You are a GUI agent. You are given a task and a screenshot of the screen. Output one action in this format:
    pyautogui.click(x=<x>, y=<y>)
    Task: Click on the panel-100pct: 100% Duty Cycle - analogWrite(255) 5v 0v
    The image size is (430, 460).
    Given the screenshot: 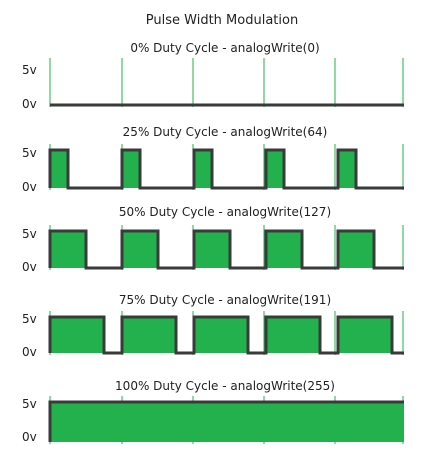 What is the action you would take?
    pyautogui.click(x=213, y=411)
    